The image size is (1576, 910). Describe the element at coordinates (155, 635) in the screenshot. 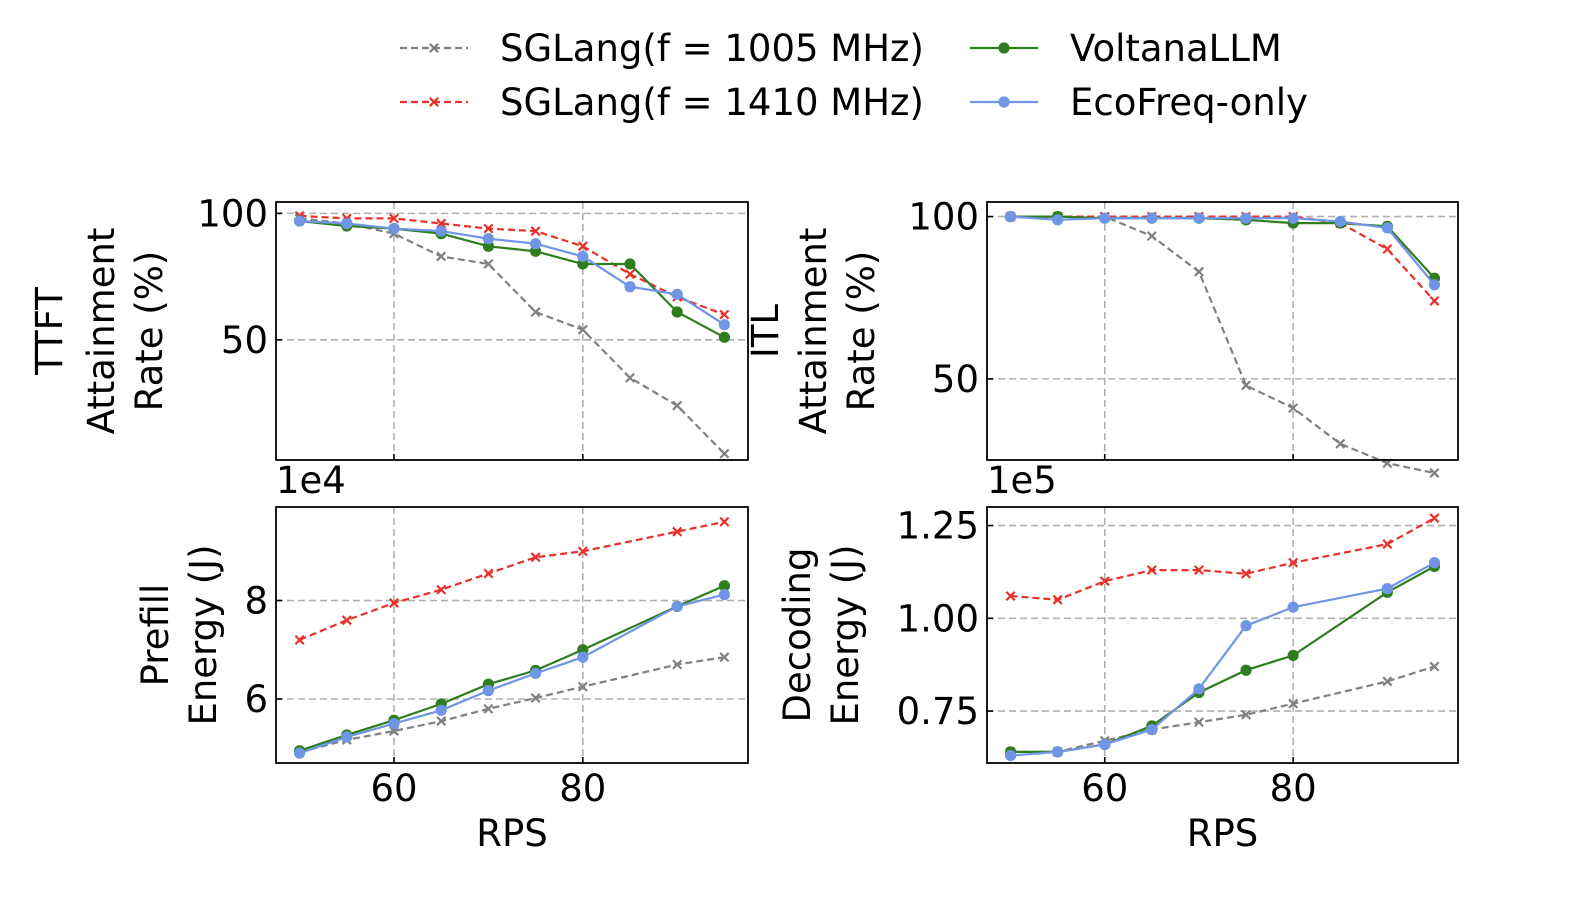

I see `y-axis-label-line: Prefill` at that location.